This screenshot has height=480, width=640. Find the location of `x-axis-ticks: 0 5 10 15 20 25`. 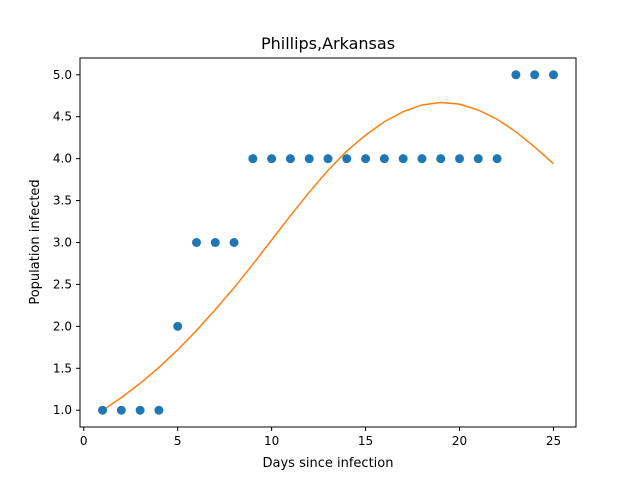

x-axis-ticks: 0 5 10 15 20 25 is located at coordinates (320, 437).